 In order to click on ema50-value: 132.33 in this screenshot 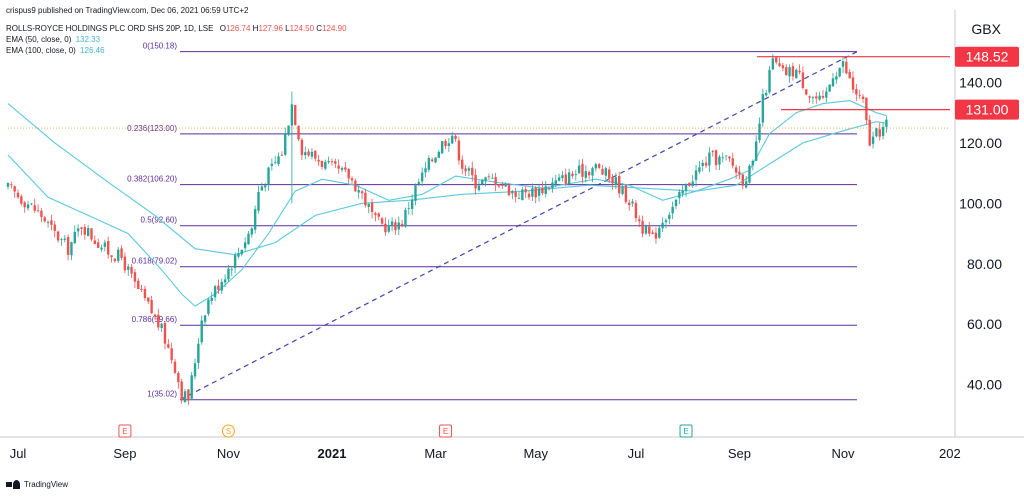, I will do `click(88, 39)`.